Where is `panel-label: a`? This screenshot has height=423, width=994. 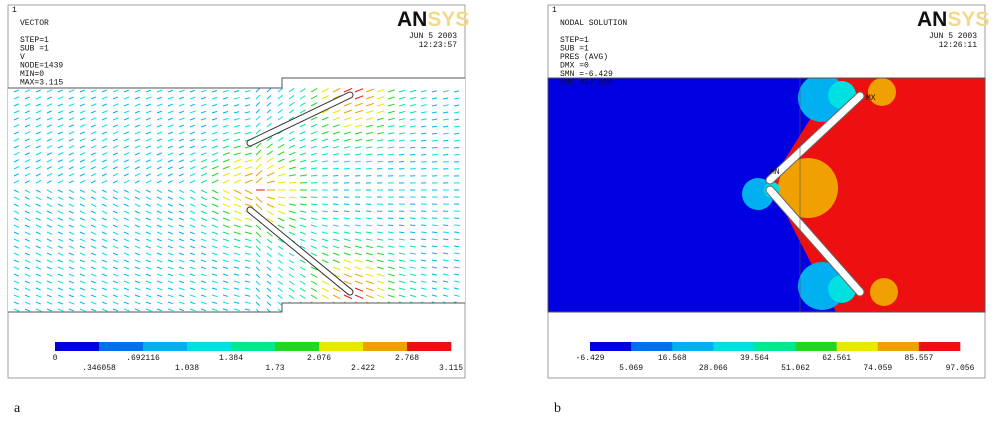 panel-label: a is located at coordinates (17, 408).